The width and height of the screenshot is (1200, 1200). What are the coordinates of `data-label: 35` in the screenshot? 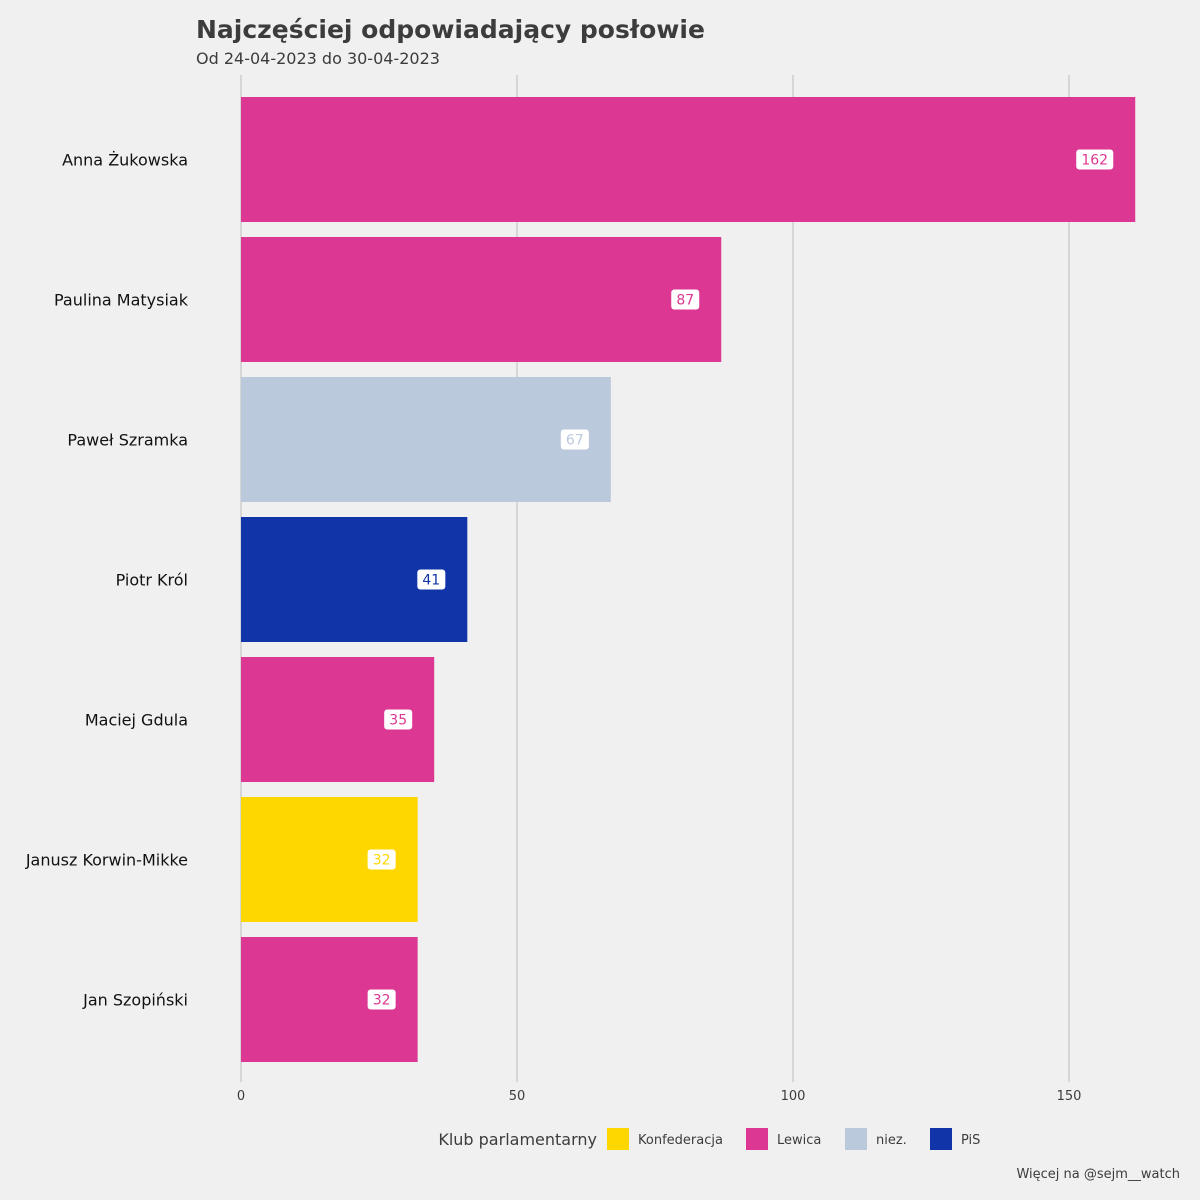 It's located at (398, 721).